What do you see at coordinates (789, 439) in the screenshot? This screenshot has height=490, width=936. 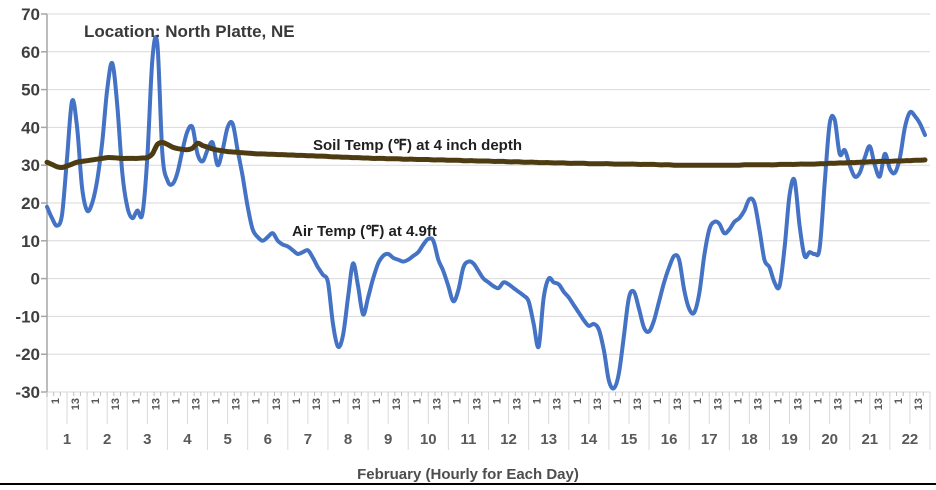 I see `x-axis-day-label: 19` at bounding box center [789, 439].